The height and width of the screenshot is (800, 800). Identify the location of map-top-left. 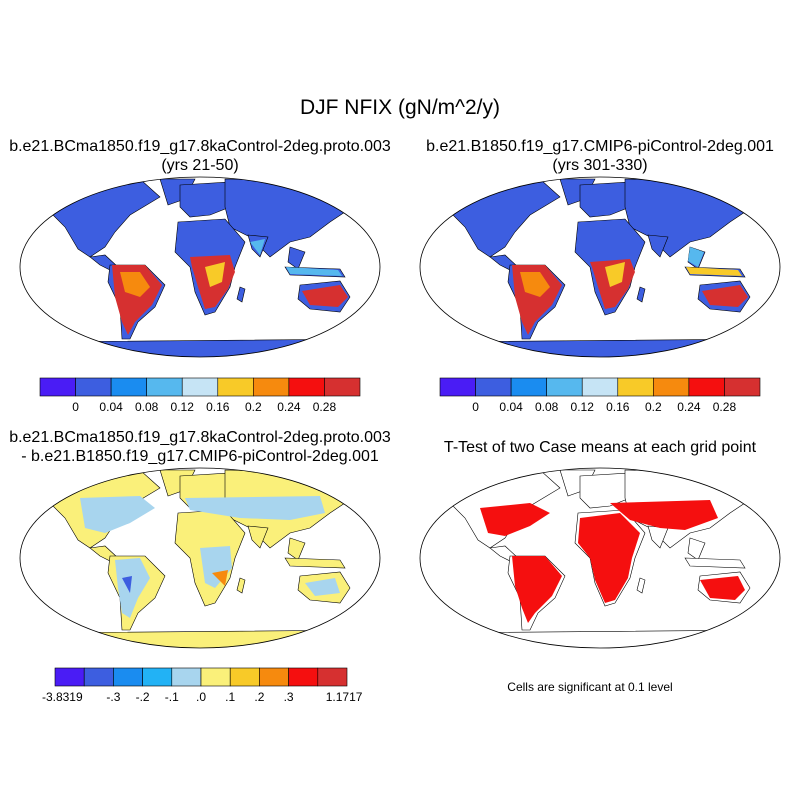
(200, 267).